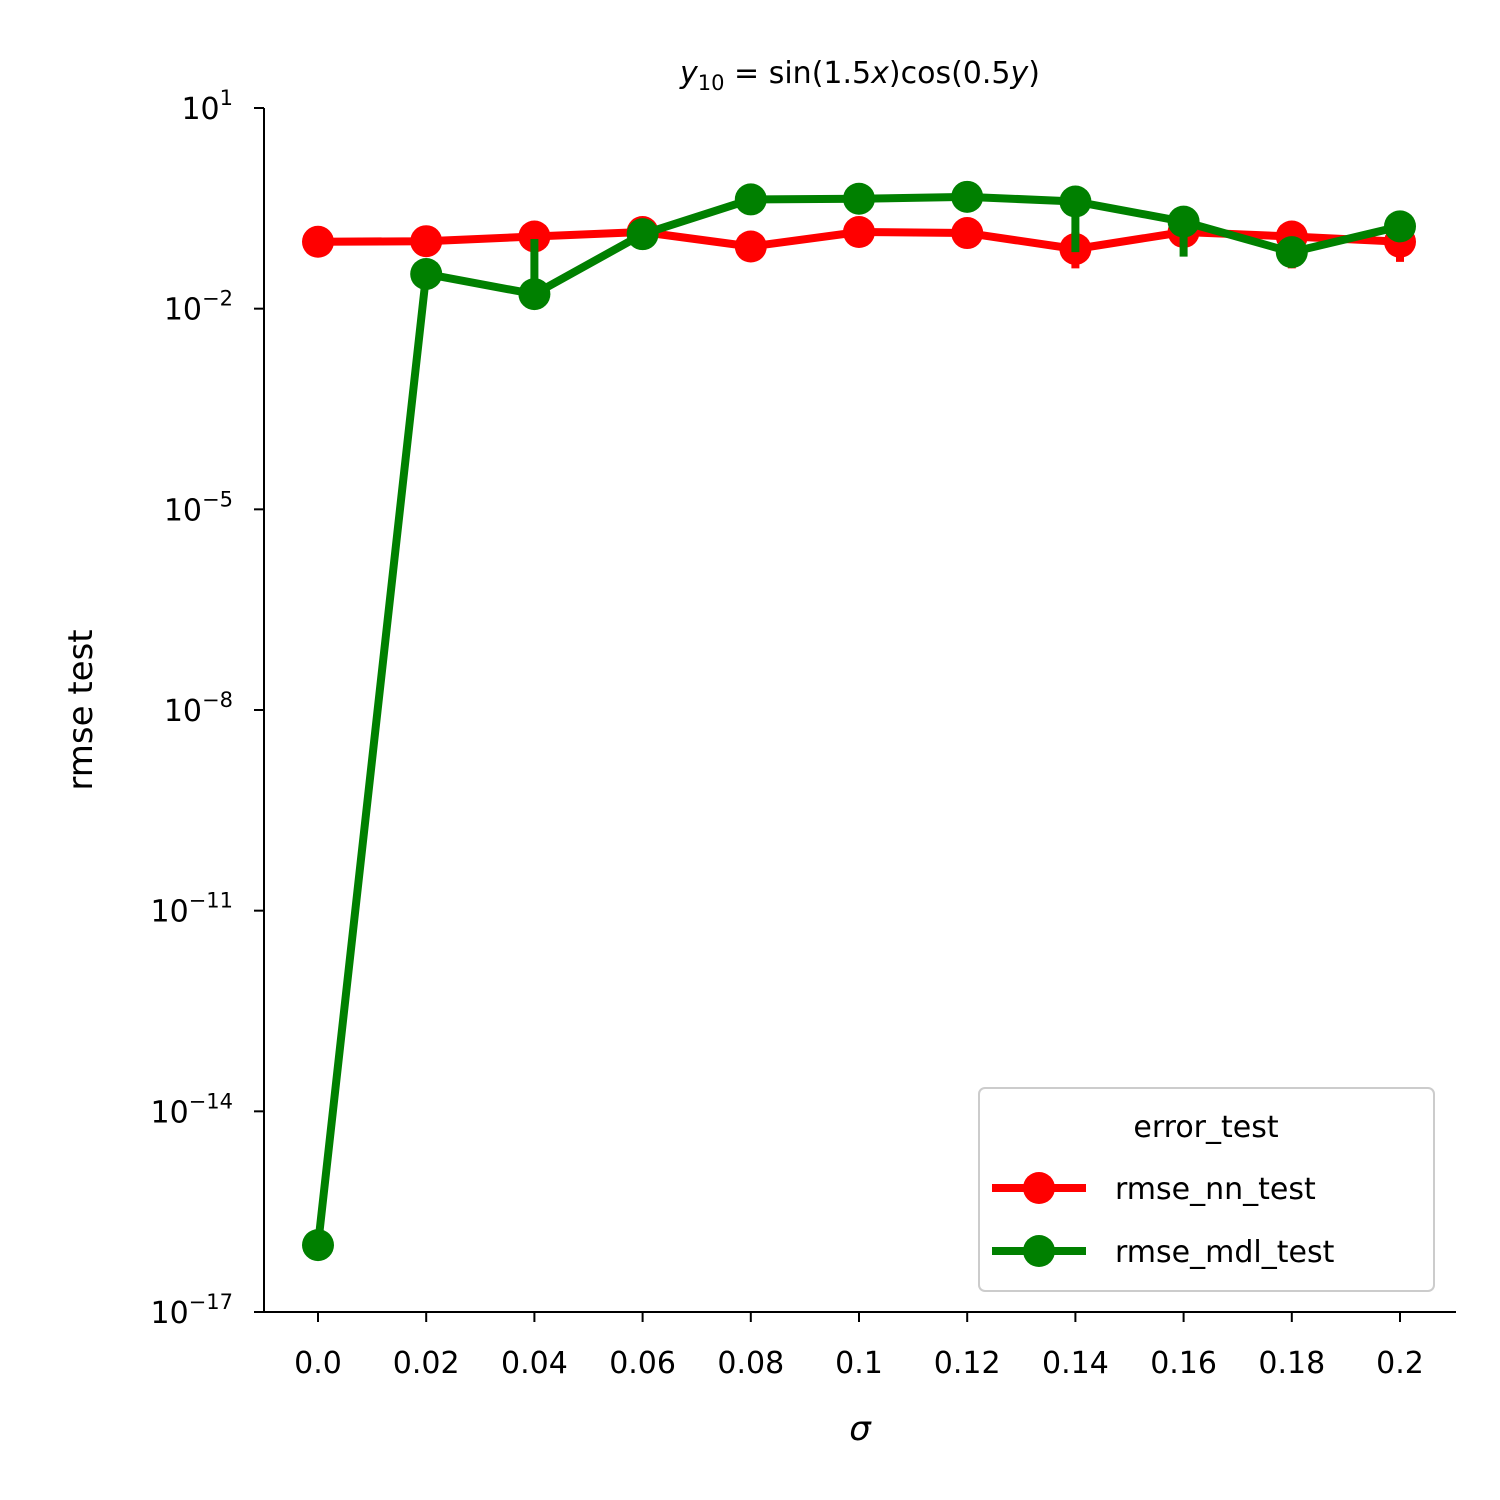 Image resolution: width=1500 pixels, height=1500 pixels. Describe the element at coordinates (747, 73) in the screenshot. I see `title-equals: =` at that location.